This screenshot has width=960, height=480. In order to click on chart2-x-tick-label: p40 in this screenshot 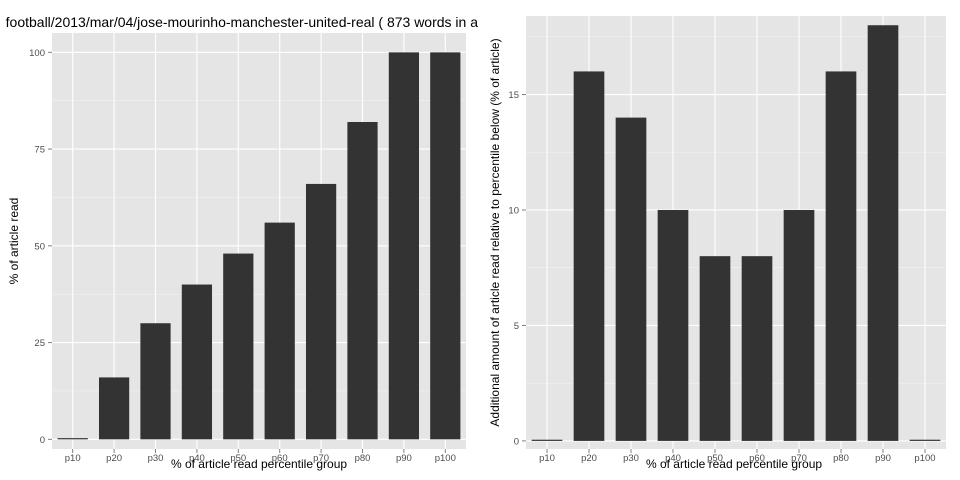, I will do `click(673, 458)`.